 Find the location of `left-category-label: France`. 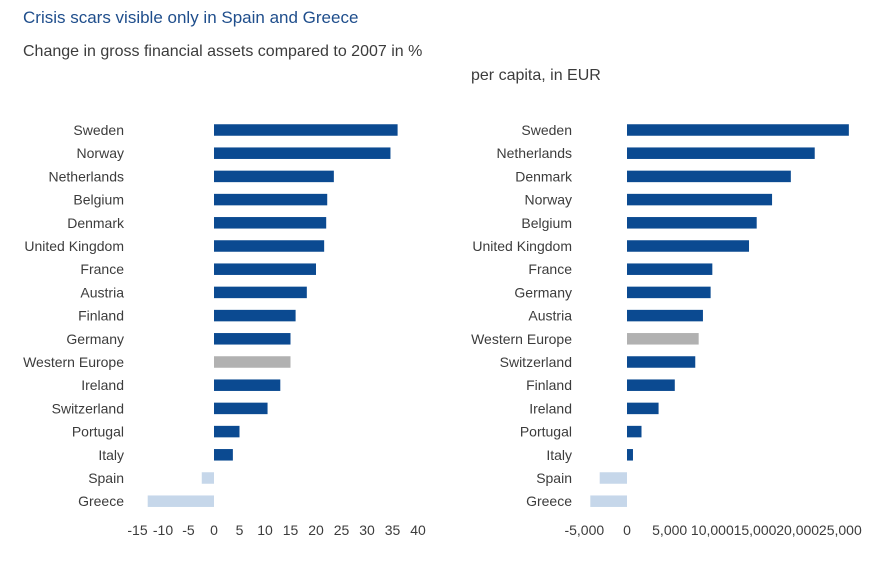

left-category-label: France is located at coordinates (102, 269).